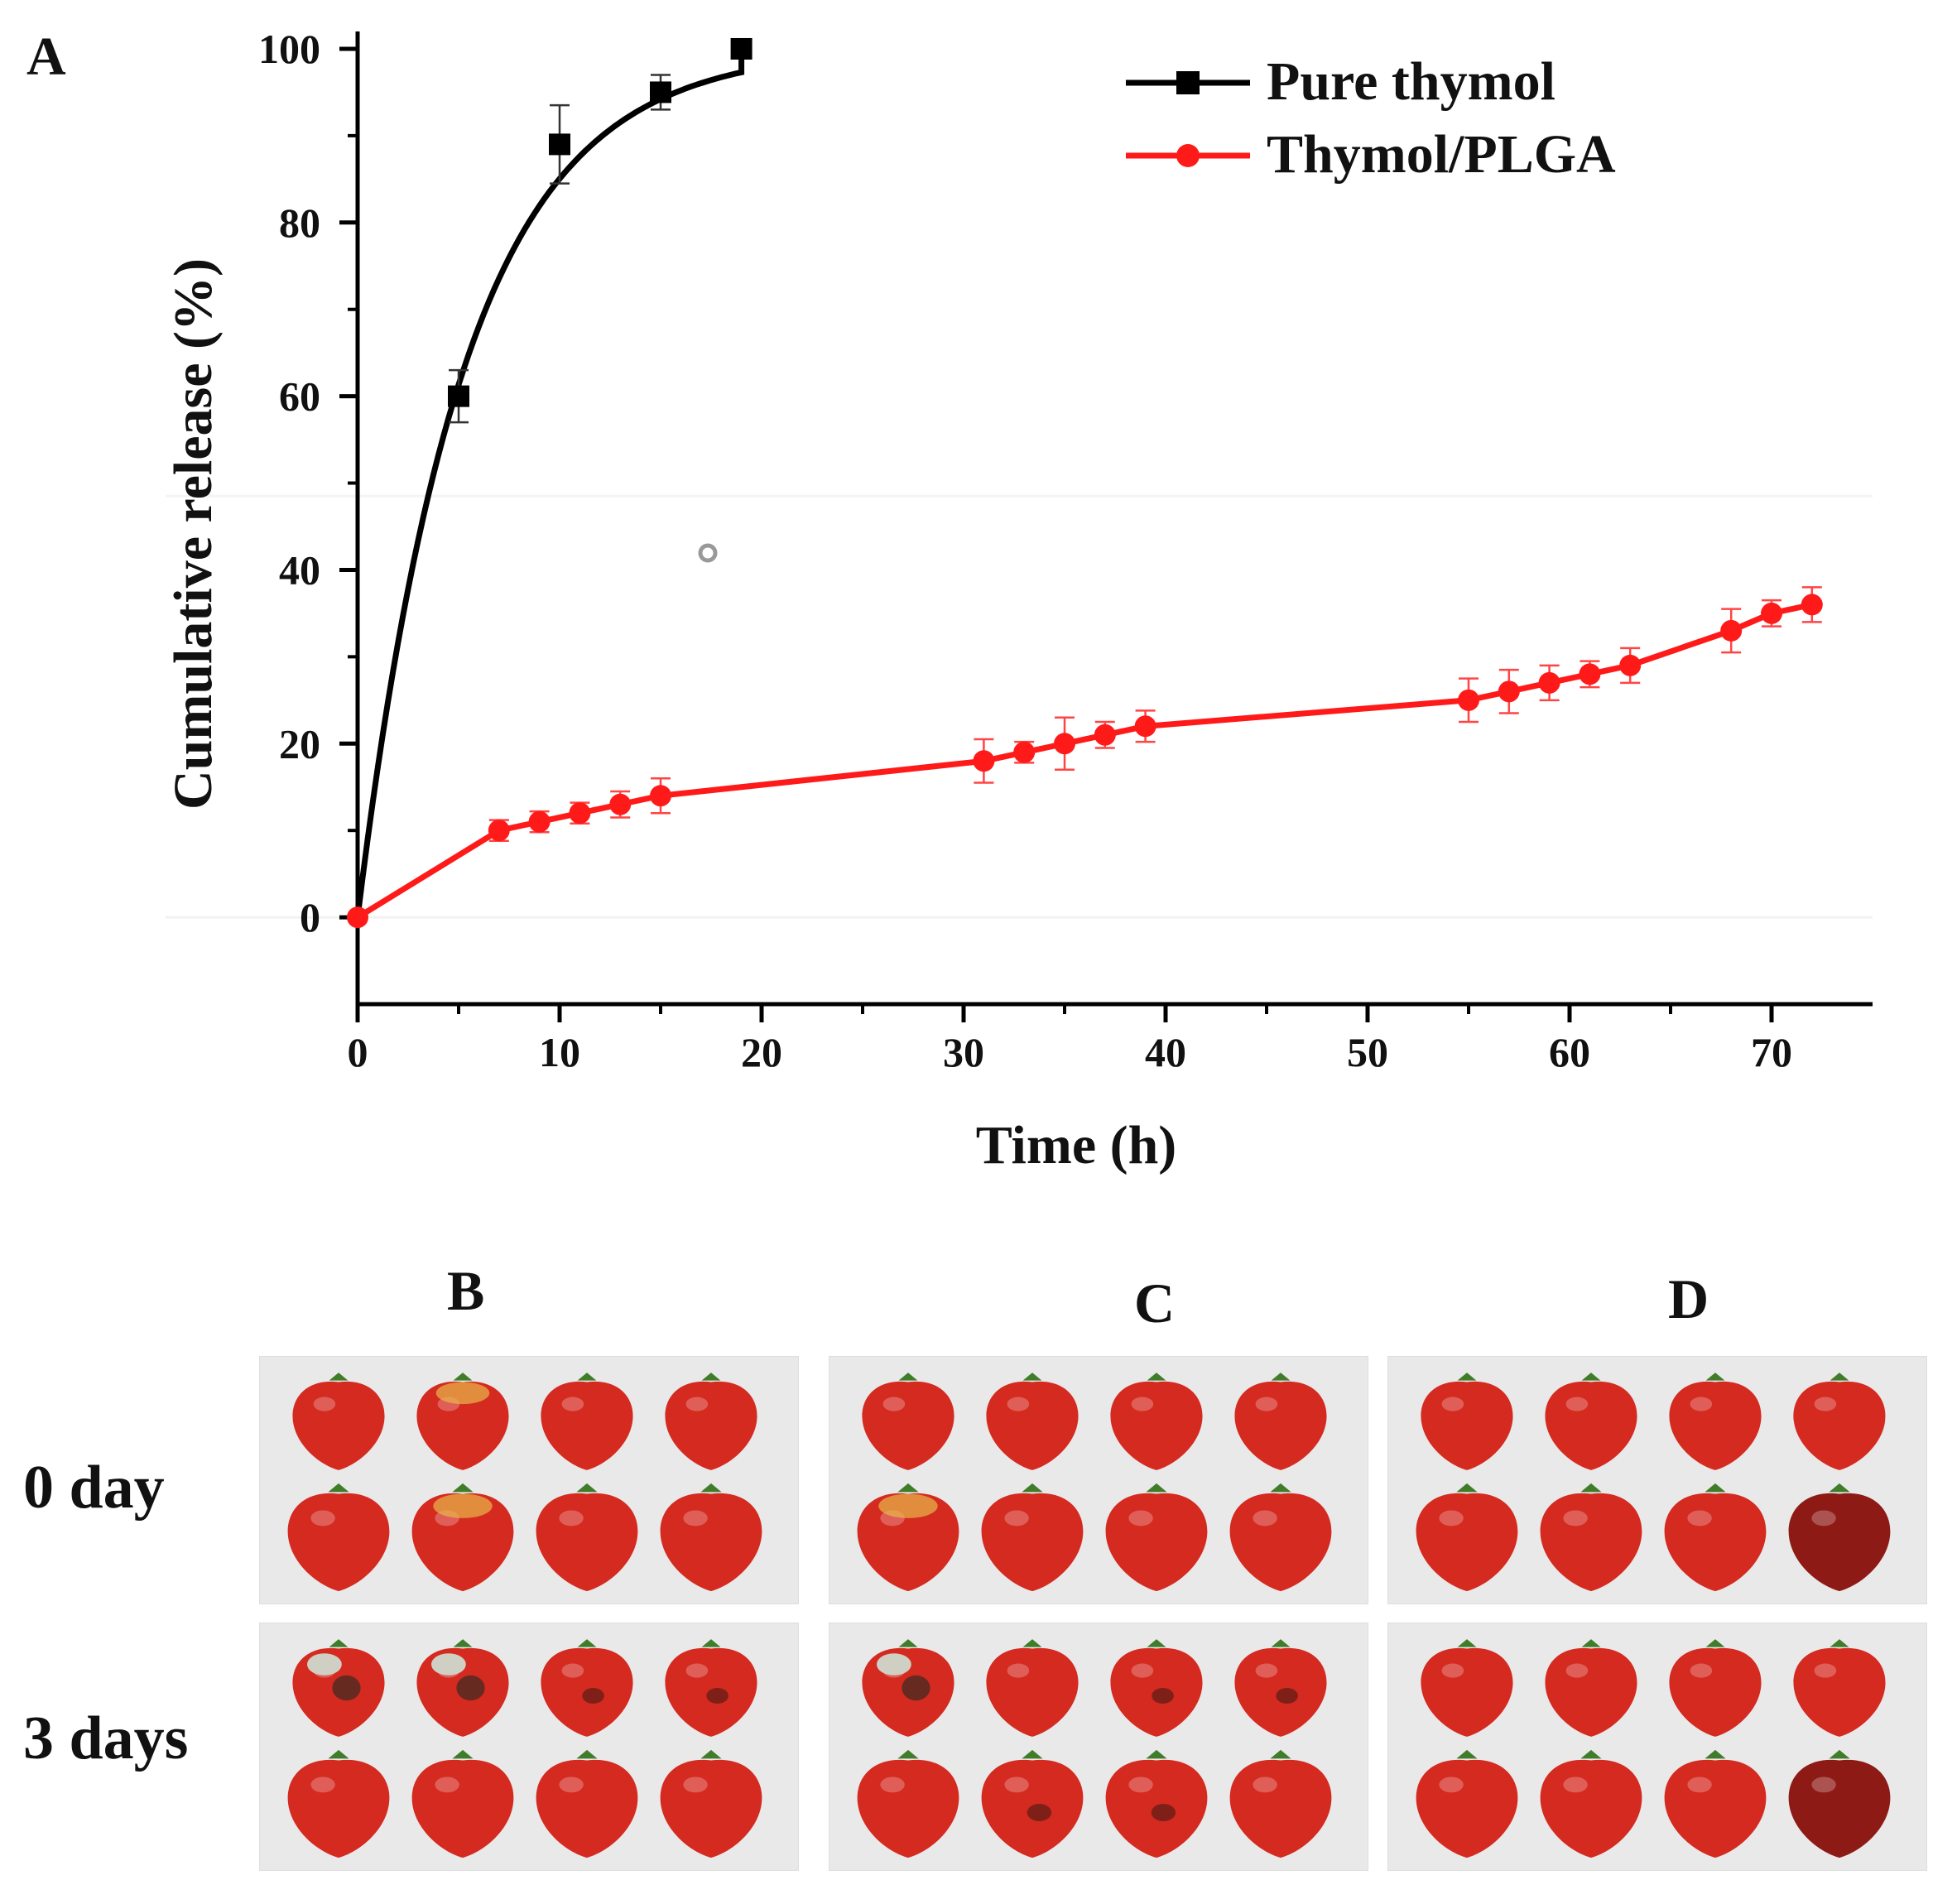 Image resolution: width=1957 pixels, height=1904 pixels. What do you see at coordinates (299, 396) in the screenshot?
I see `y-tick-label: 60` at bounding box center [299, 396].